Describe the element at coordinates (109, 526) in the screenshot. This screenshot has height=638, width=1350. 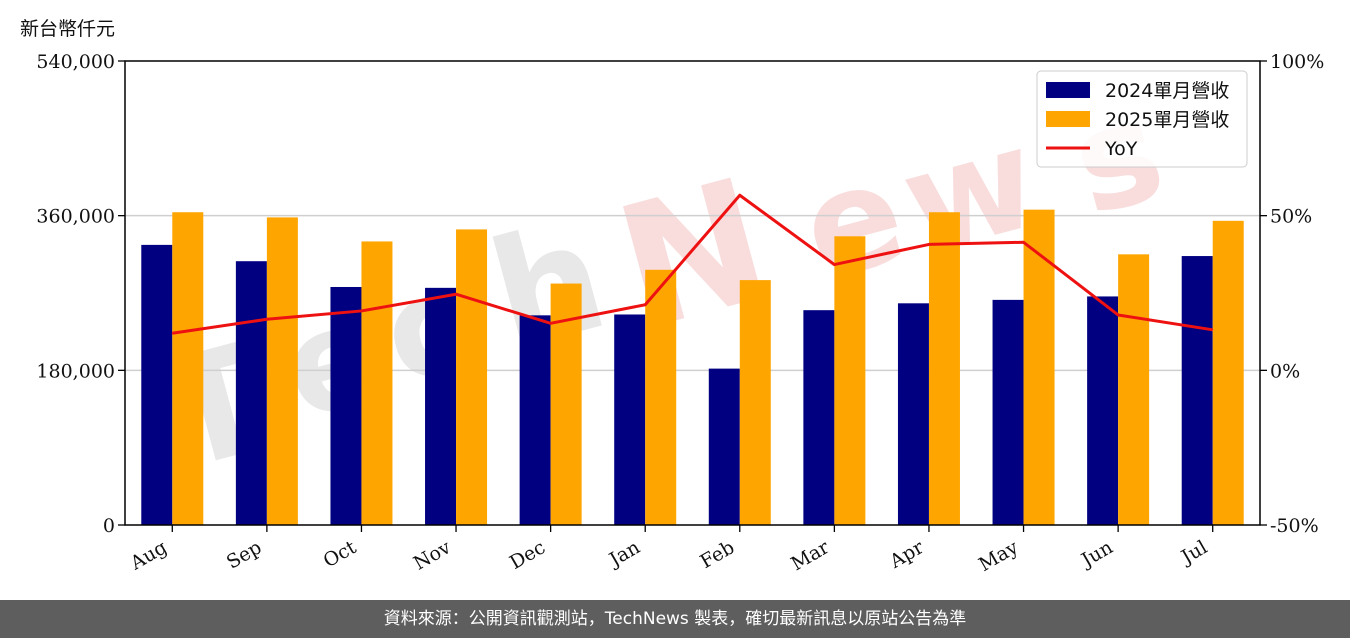
I see `left-tick-label: 0` at that location.